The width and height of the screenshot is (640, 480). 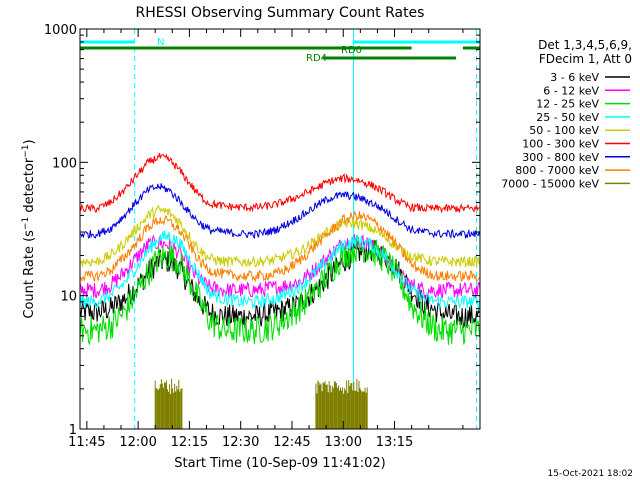 I want to click on legend-label: 3 - 6 keV, so click(x=574, y=77).